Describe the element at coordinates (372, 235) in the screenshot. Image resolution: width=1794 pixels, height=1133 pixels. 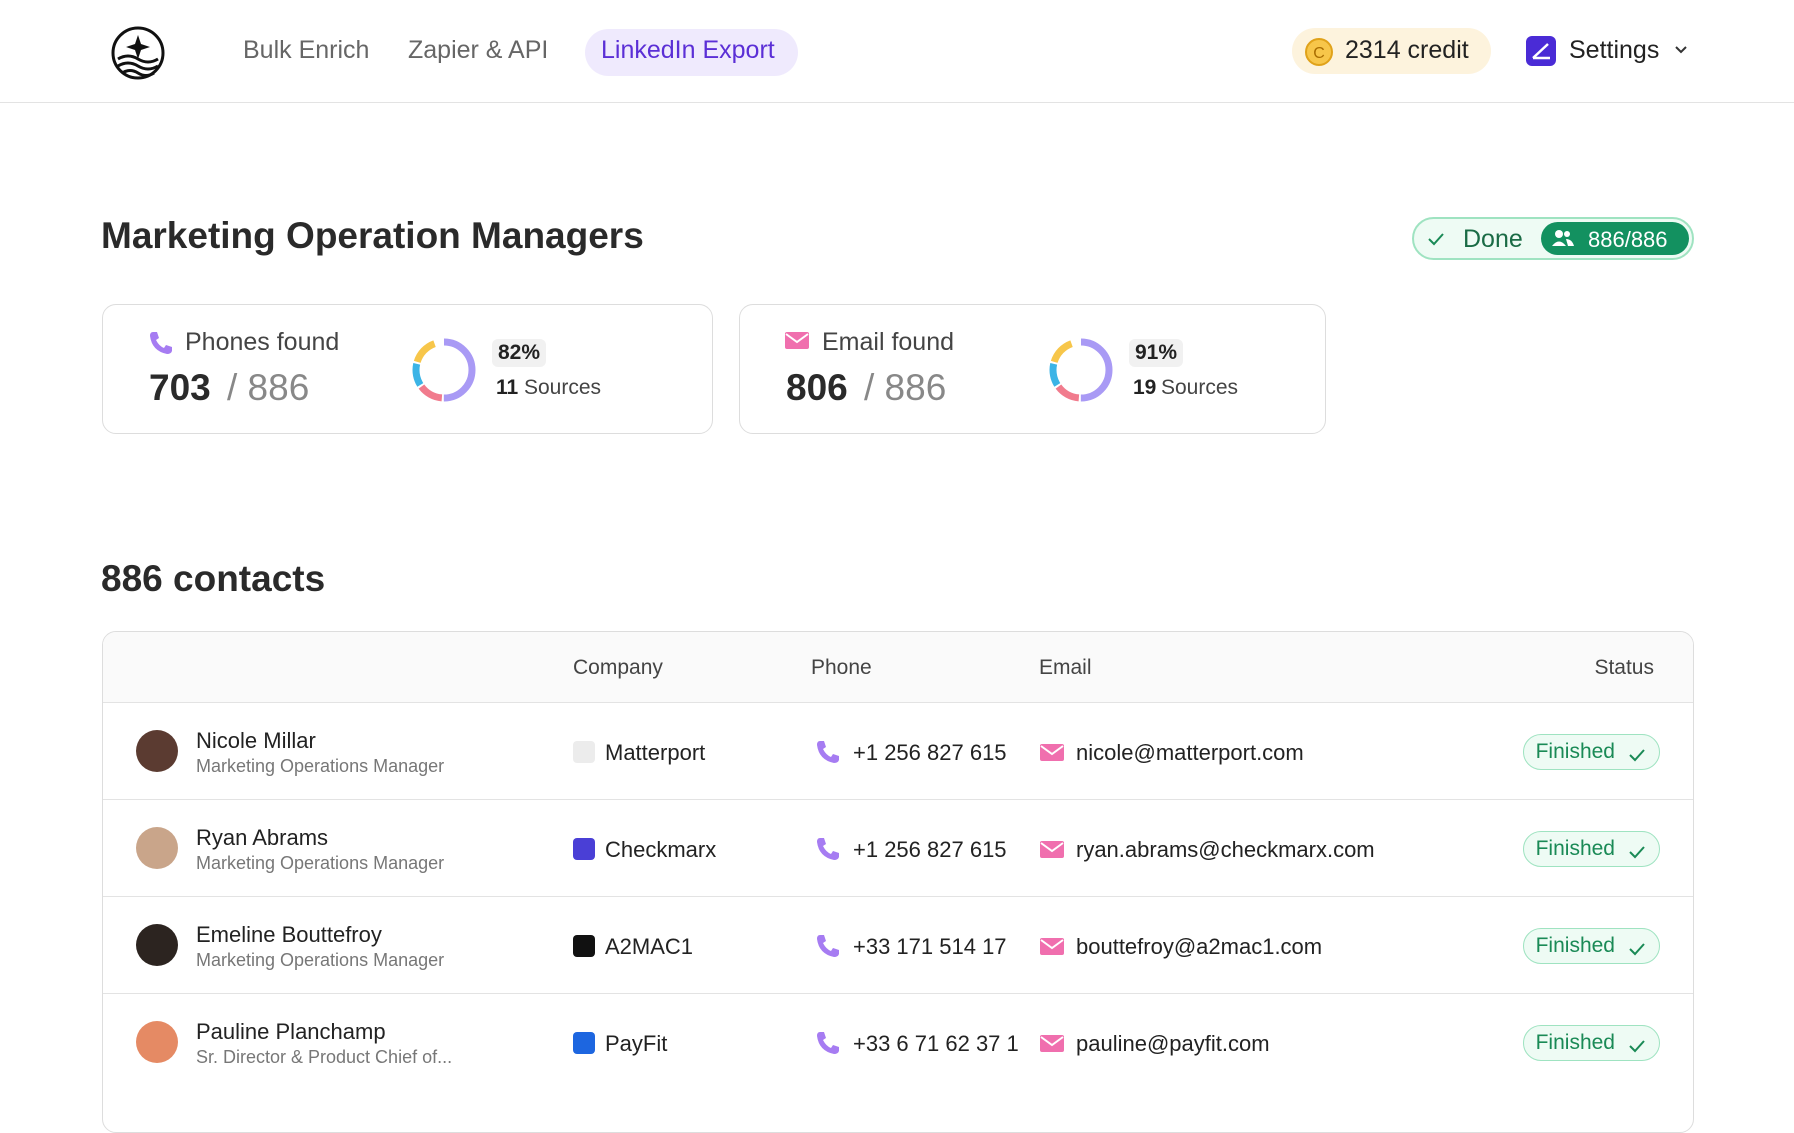
I see `page-title: Marketing Operation Managers` at that location.